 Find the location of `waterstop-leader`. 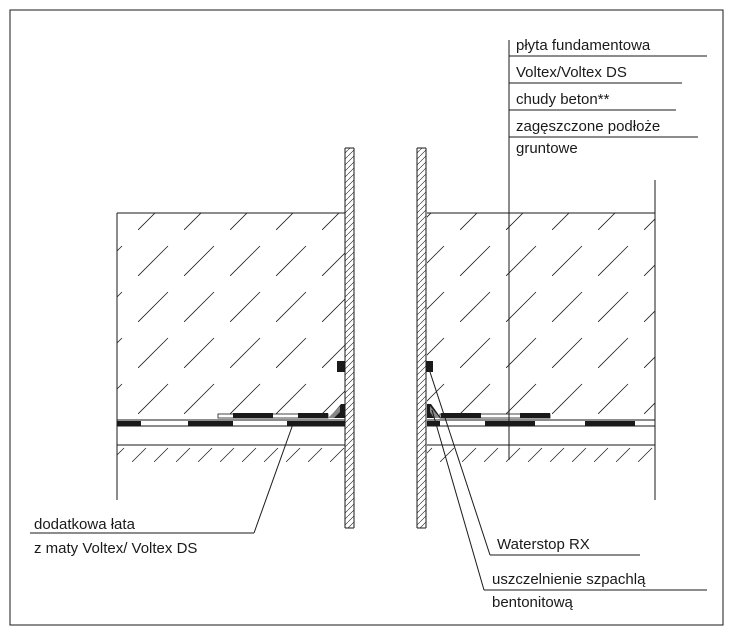

waterstop-leader is located at coordinates (534, 463).